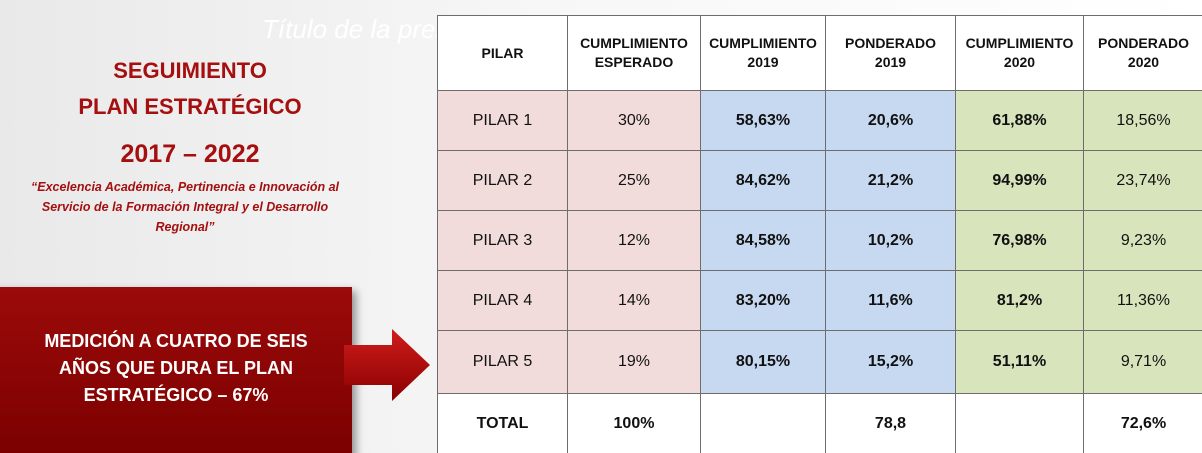 This screenshot has width=1202, height=453. Describe the element at coordinates (634, 62) in the screenshot. I see `cell-text: ESPERADO` at that location.